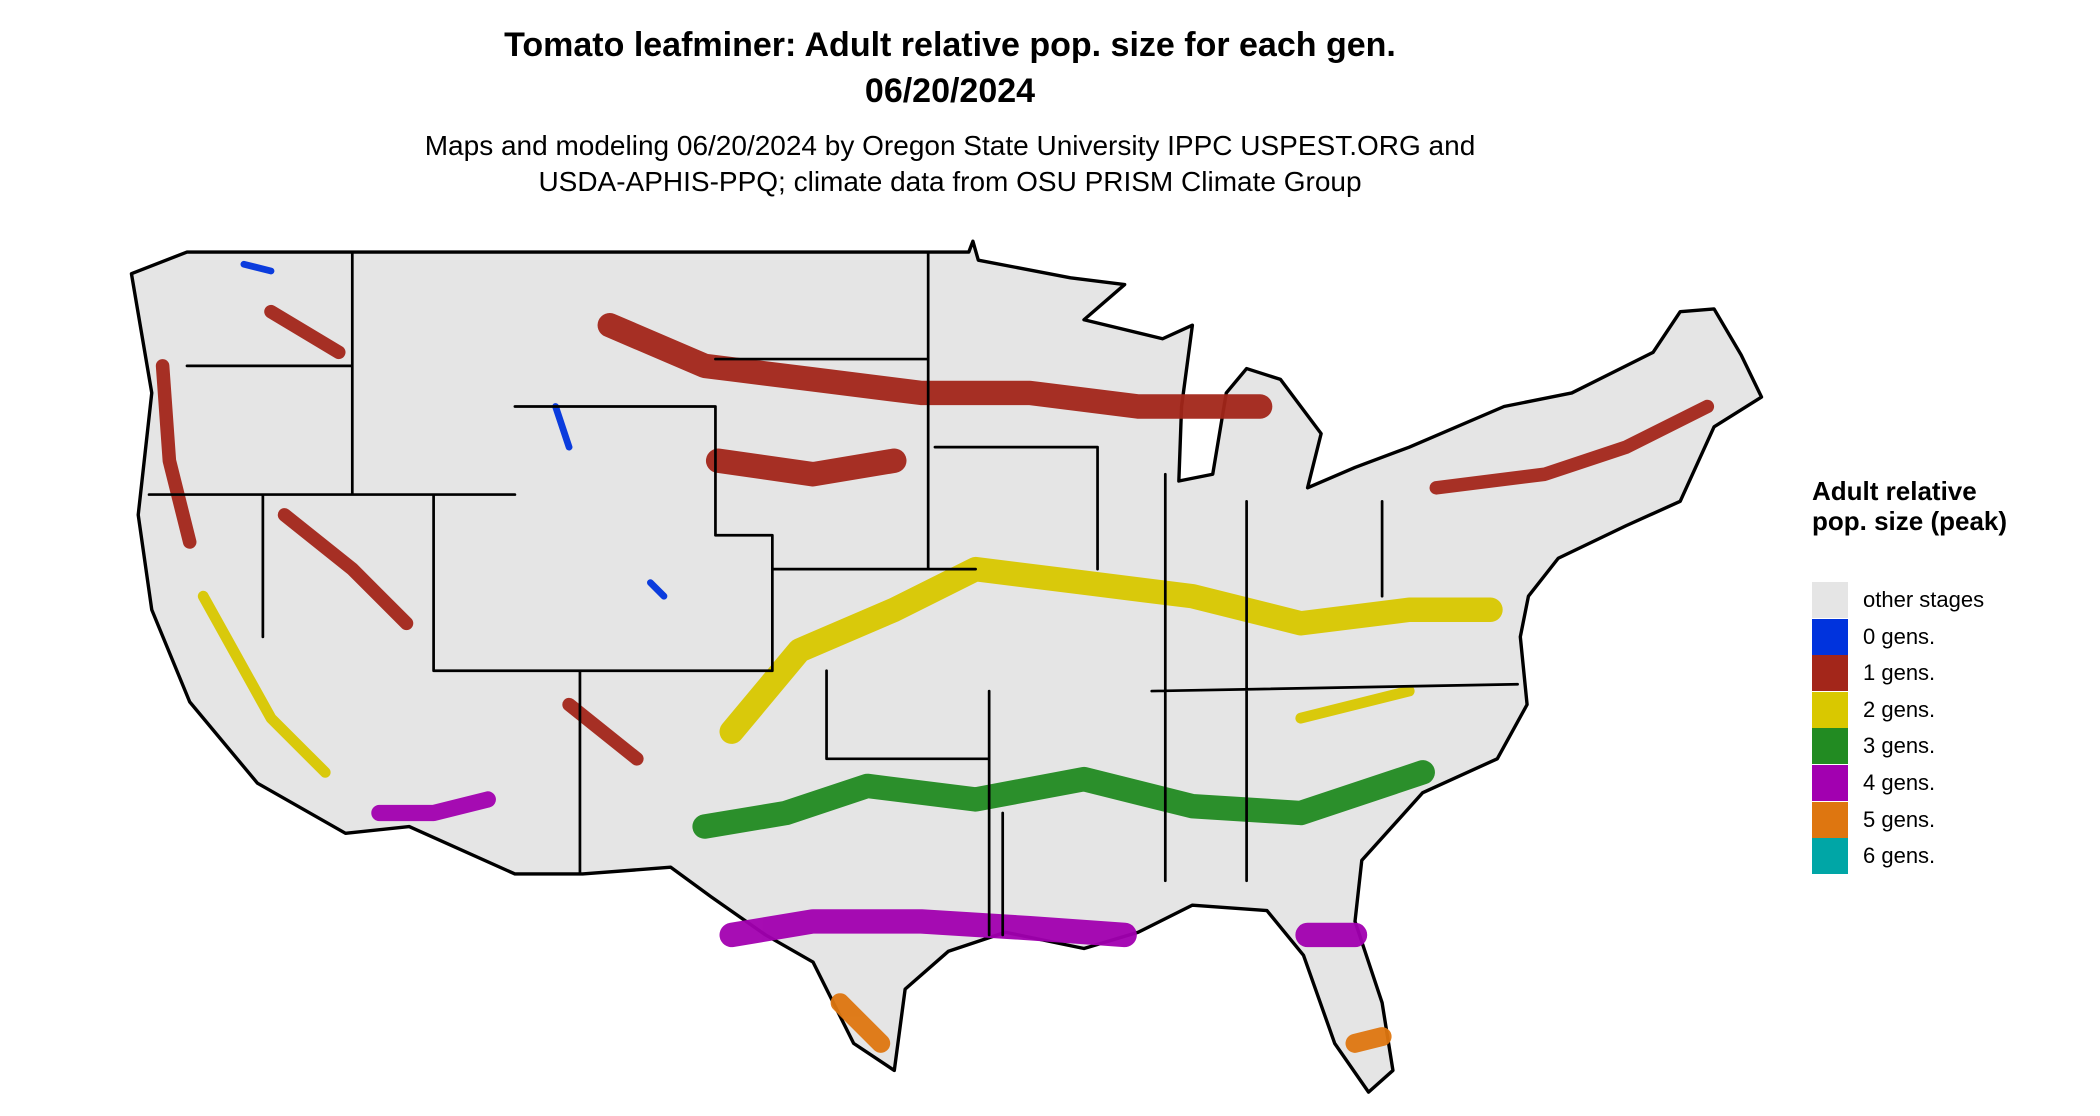 The width and height of the screenshot is (2100, 1116). I want to click on legend-label: other stages, so click(1924, 599).